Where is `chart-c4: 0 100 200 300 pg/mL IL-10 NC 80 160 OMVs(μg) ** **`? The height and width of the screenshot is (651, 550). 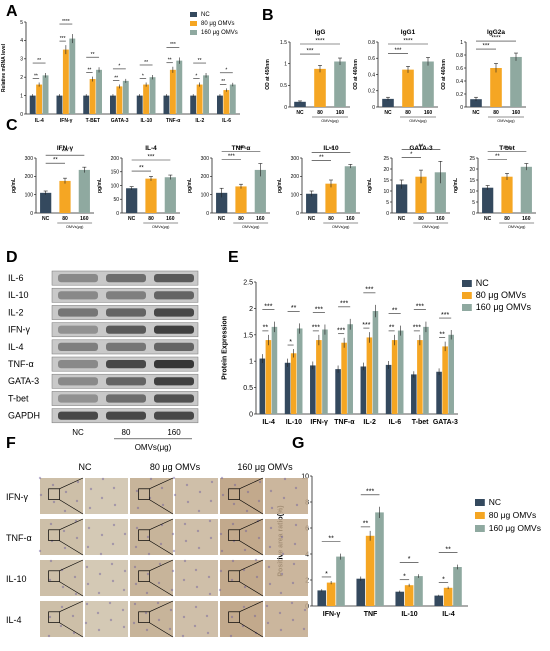
chart-c4: 0 100 200 300 pg/mL IL-10 NC 80 160 OMVs(μg) ** ** is located at coordinates (318, 187).